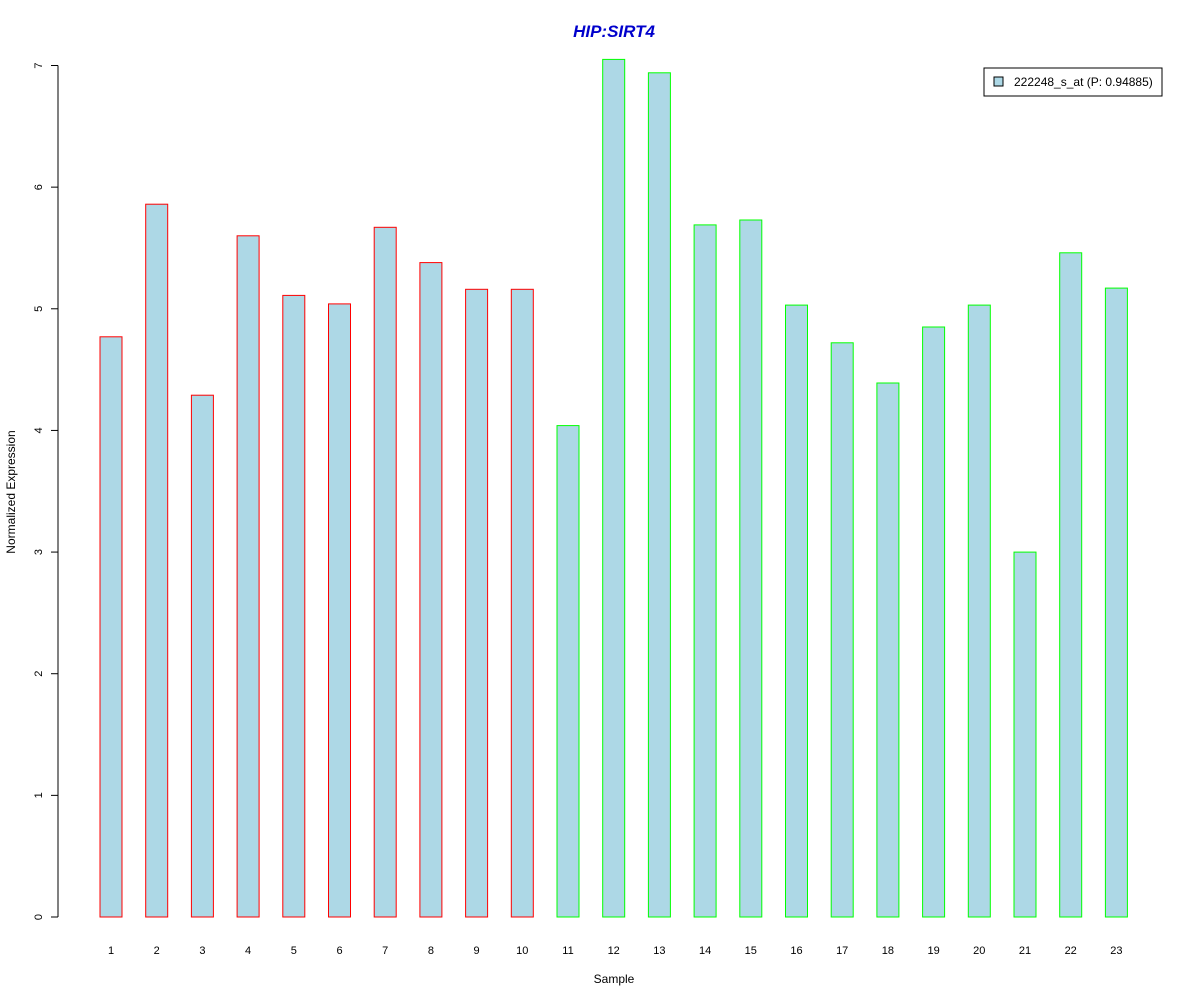 The height and width of the screenshot is (1000, 1200). I want to click on y-tick-label: 0, so click(39, 917).